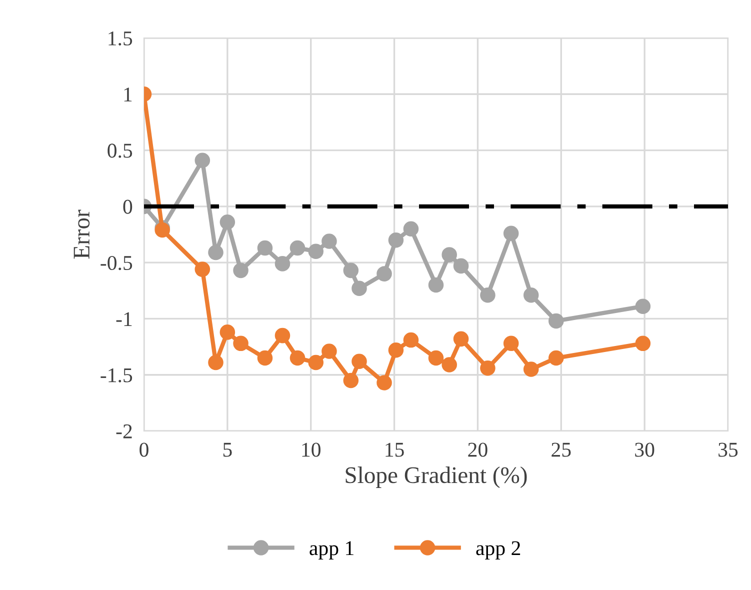  Describe the element at coordinates (436, 477) in the screenshot. I see `x-axis-title: Slope Gradient (%)` at that location.